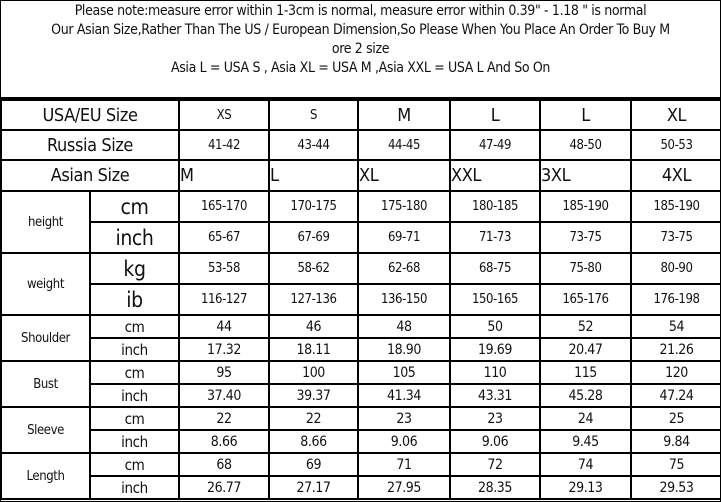  Describe the element at coordinates (585, 418) in the screenshot. I see `value-cell: 24` at that location.